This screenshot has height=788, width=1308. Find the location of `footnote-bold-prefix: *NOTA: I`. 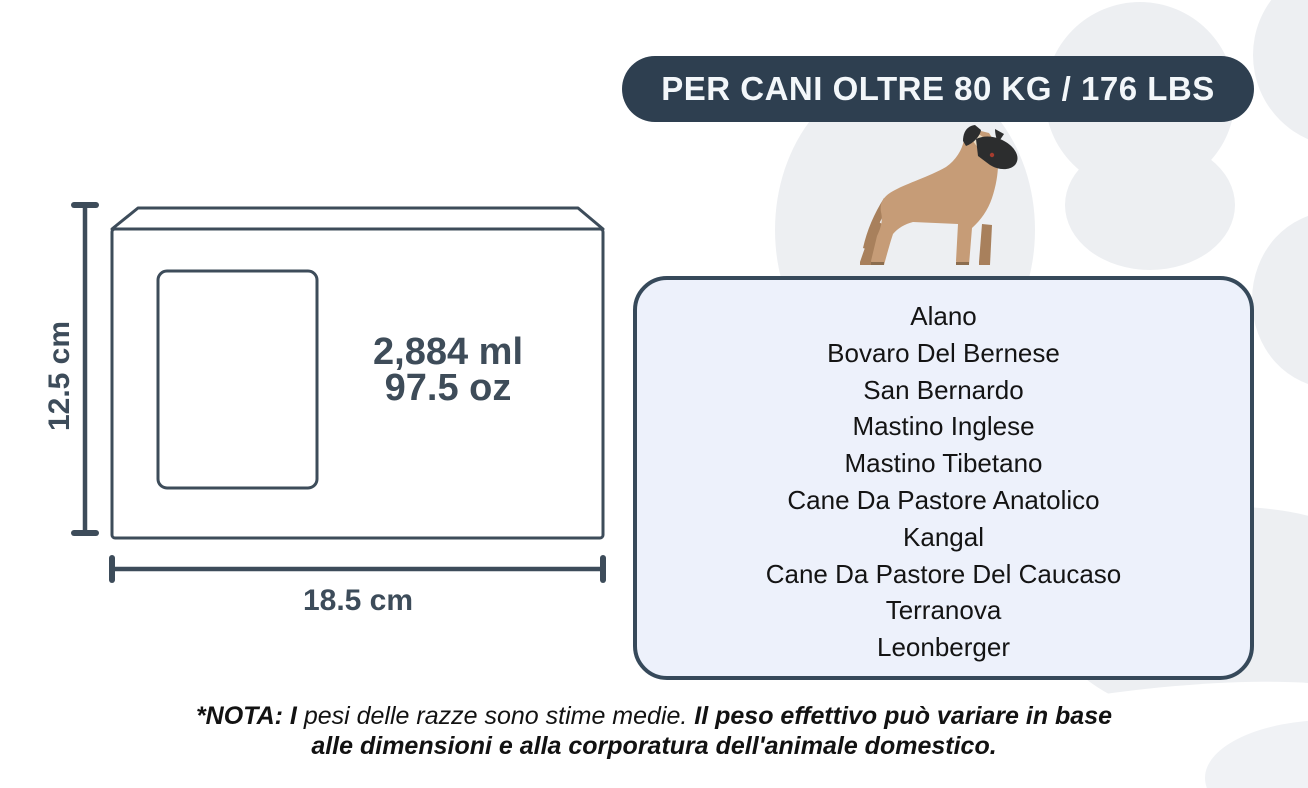

footnote-bold-prefix: *NOTA: I is located at coordinates (246, 716).